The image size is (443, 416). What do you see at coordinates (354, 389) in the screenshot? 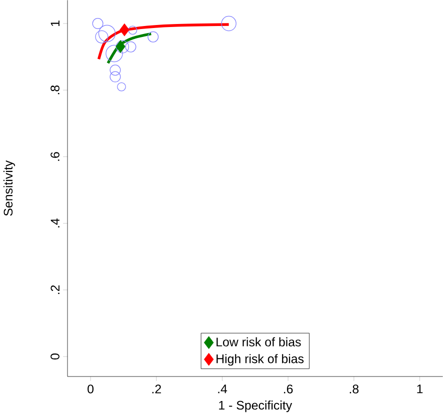
I see `x-tick-label: .8` at bounding box center [354, 389].